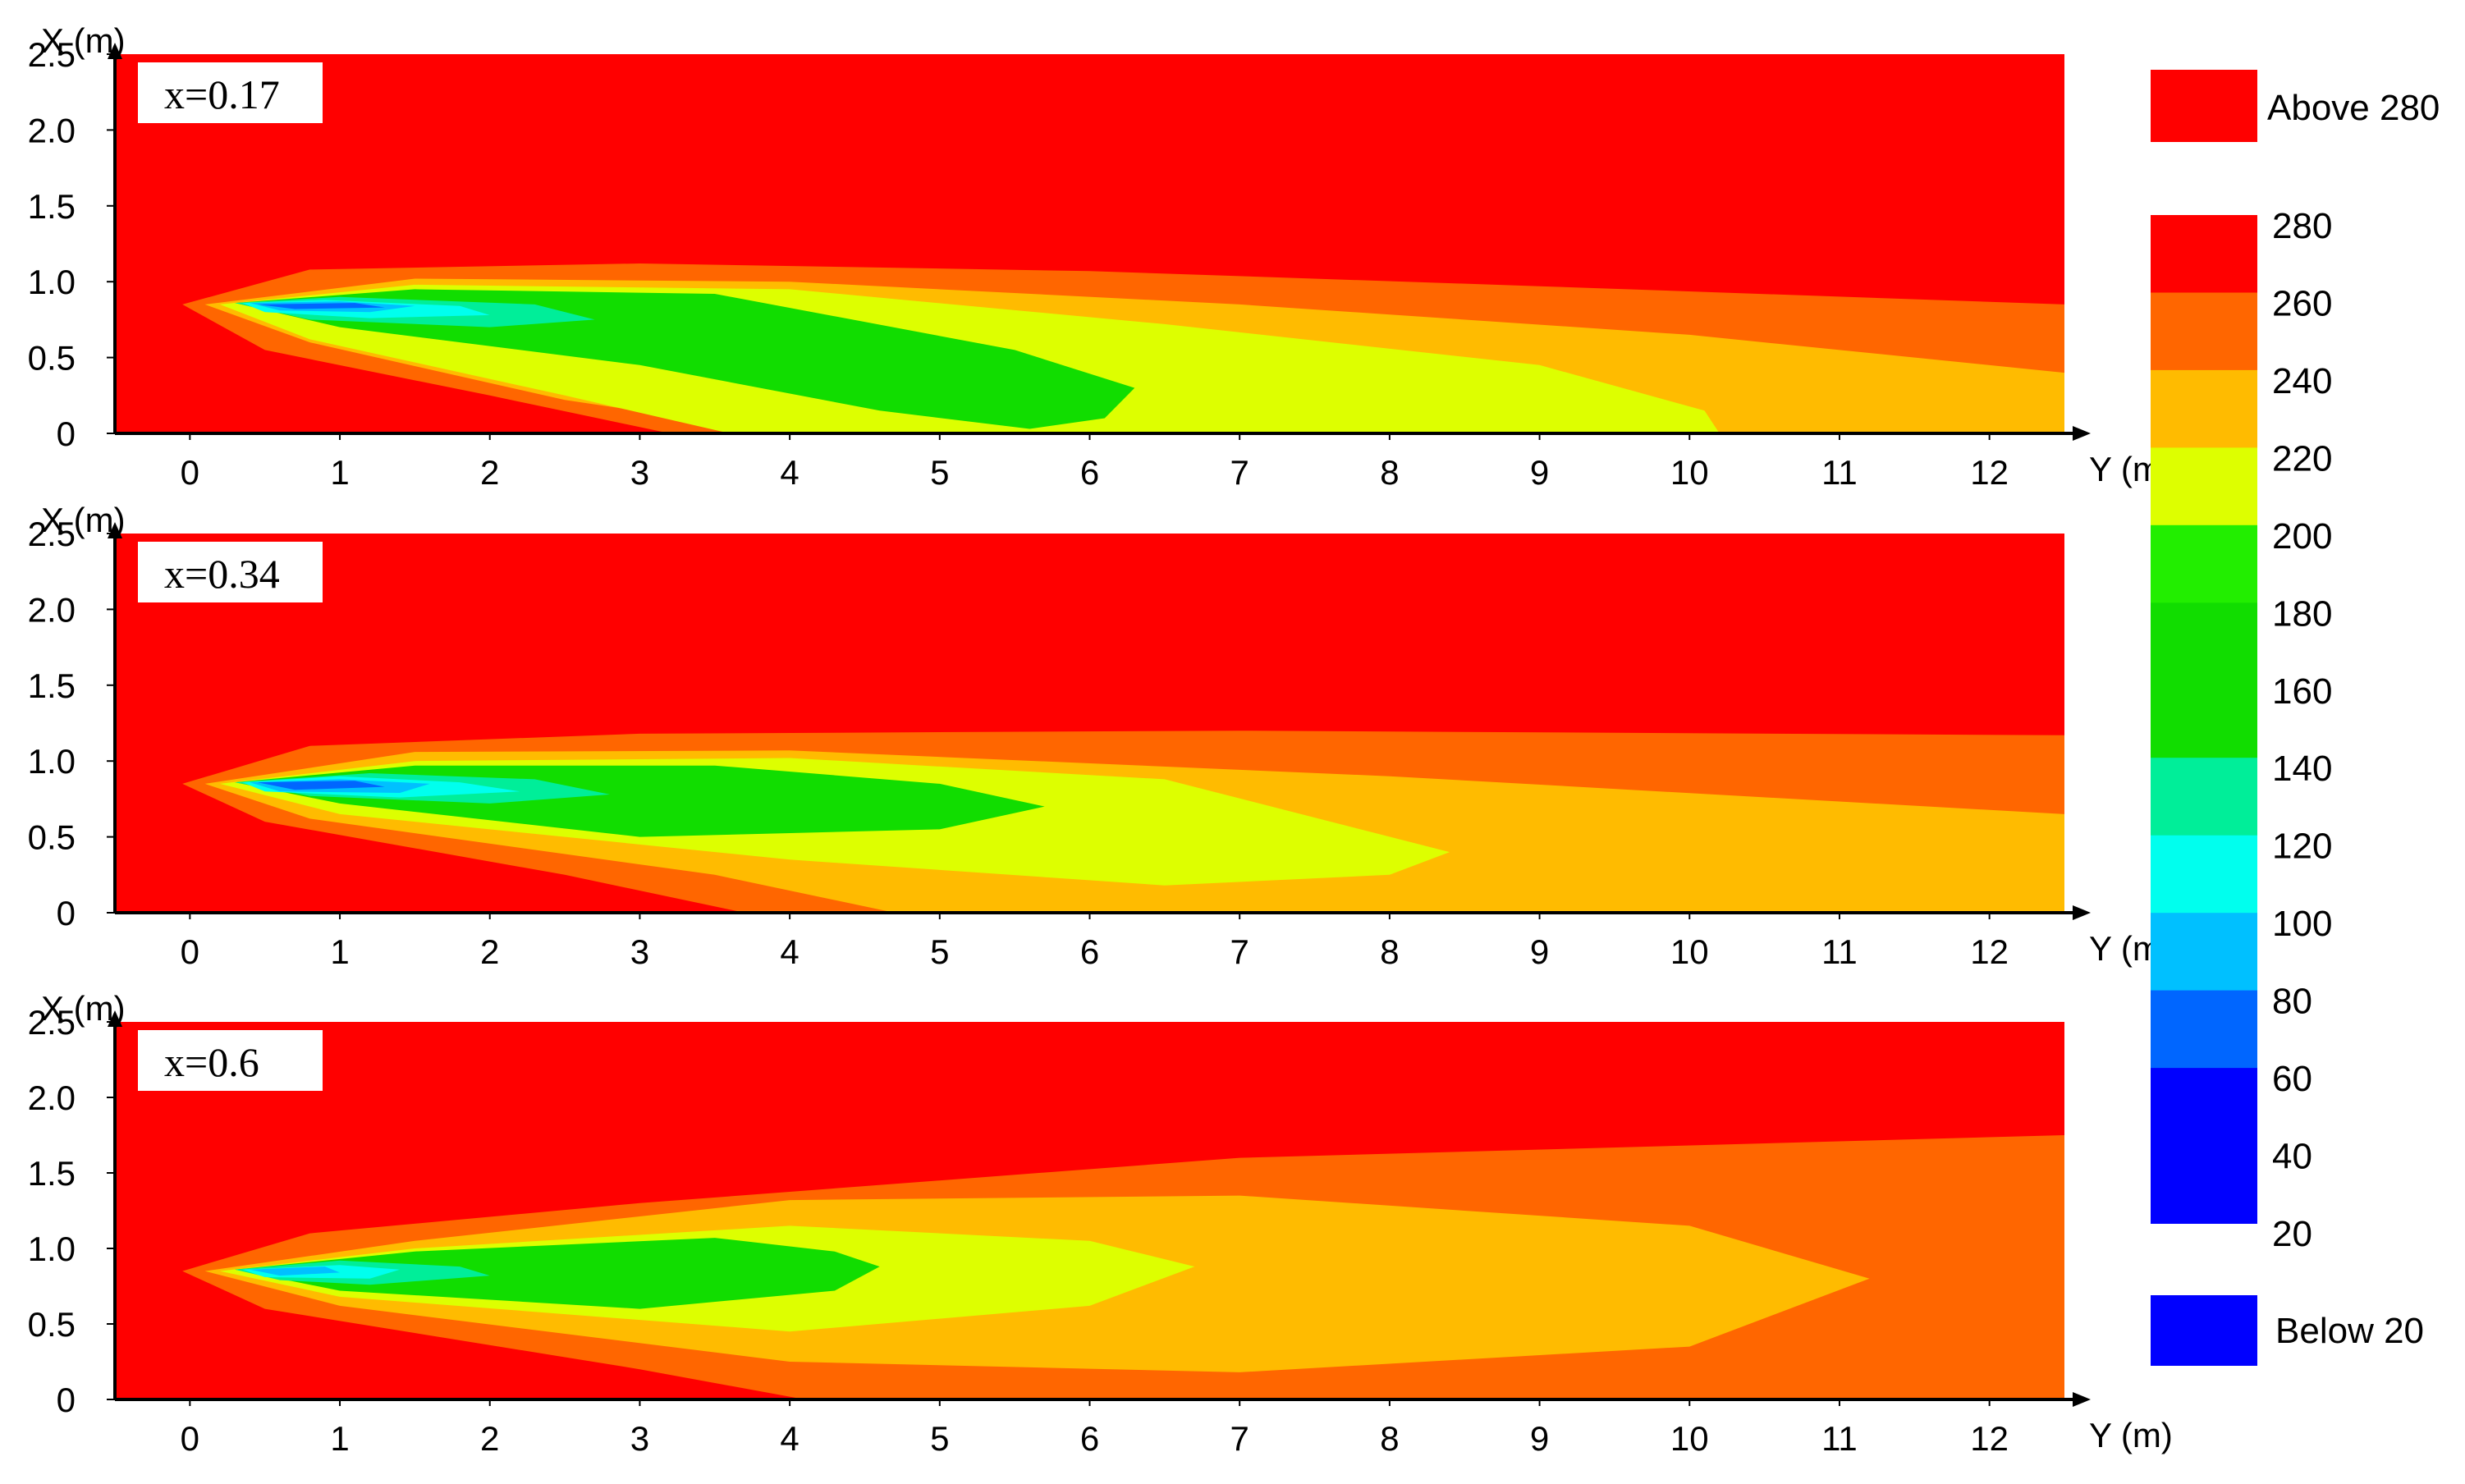 The width and height of the screenshot is (2465, 1484). I want to click on legend-band-label: 160, so click(2302, 691).